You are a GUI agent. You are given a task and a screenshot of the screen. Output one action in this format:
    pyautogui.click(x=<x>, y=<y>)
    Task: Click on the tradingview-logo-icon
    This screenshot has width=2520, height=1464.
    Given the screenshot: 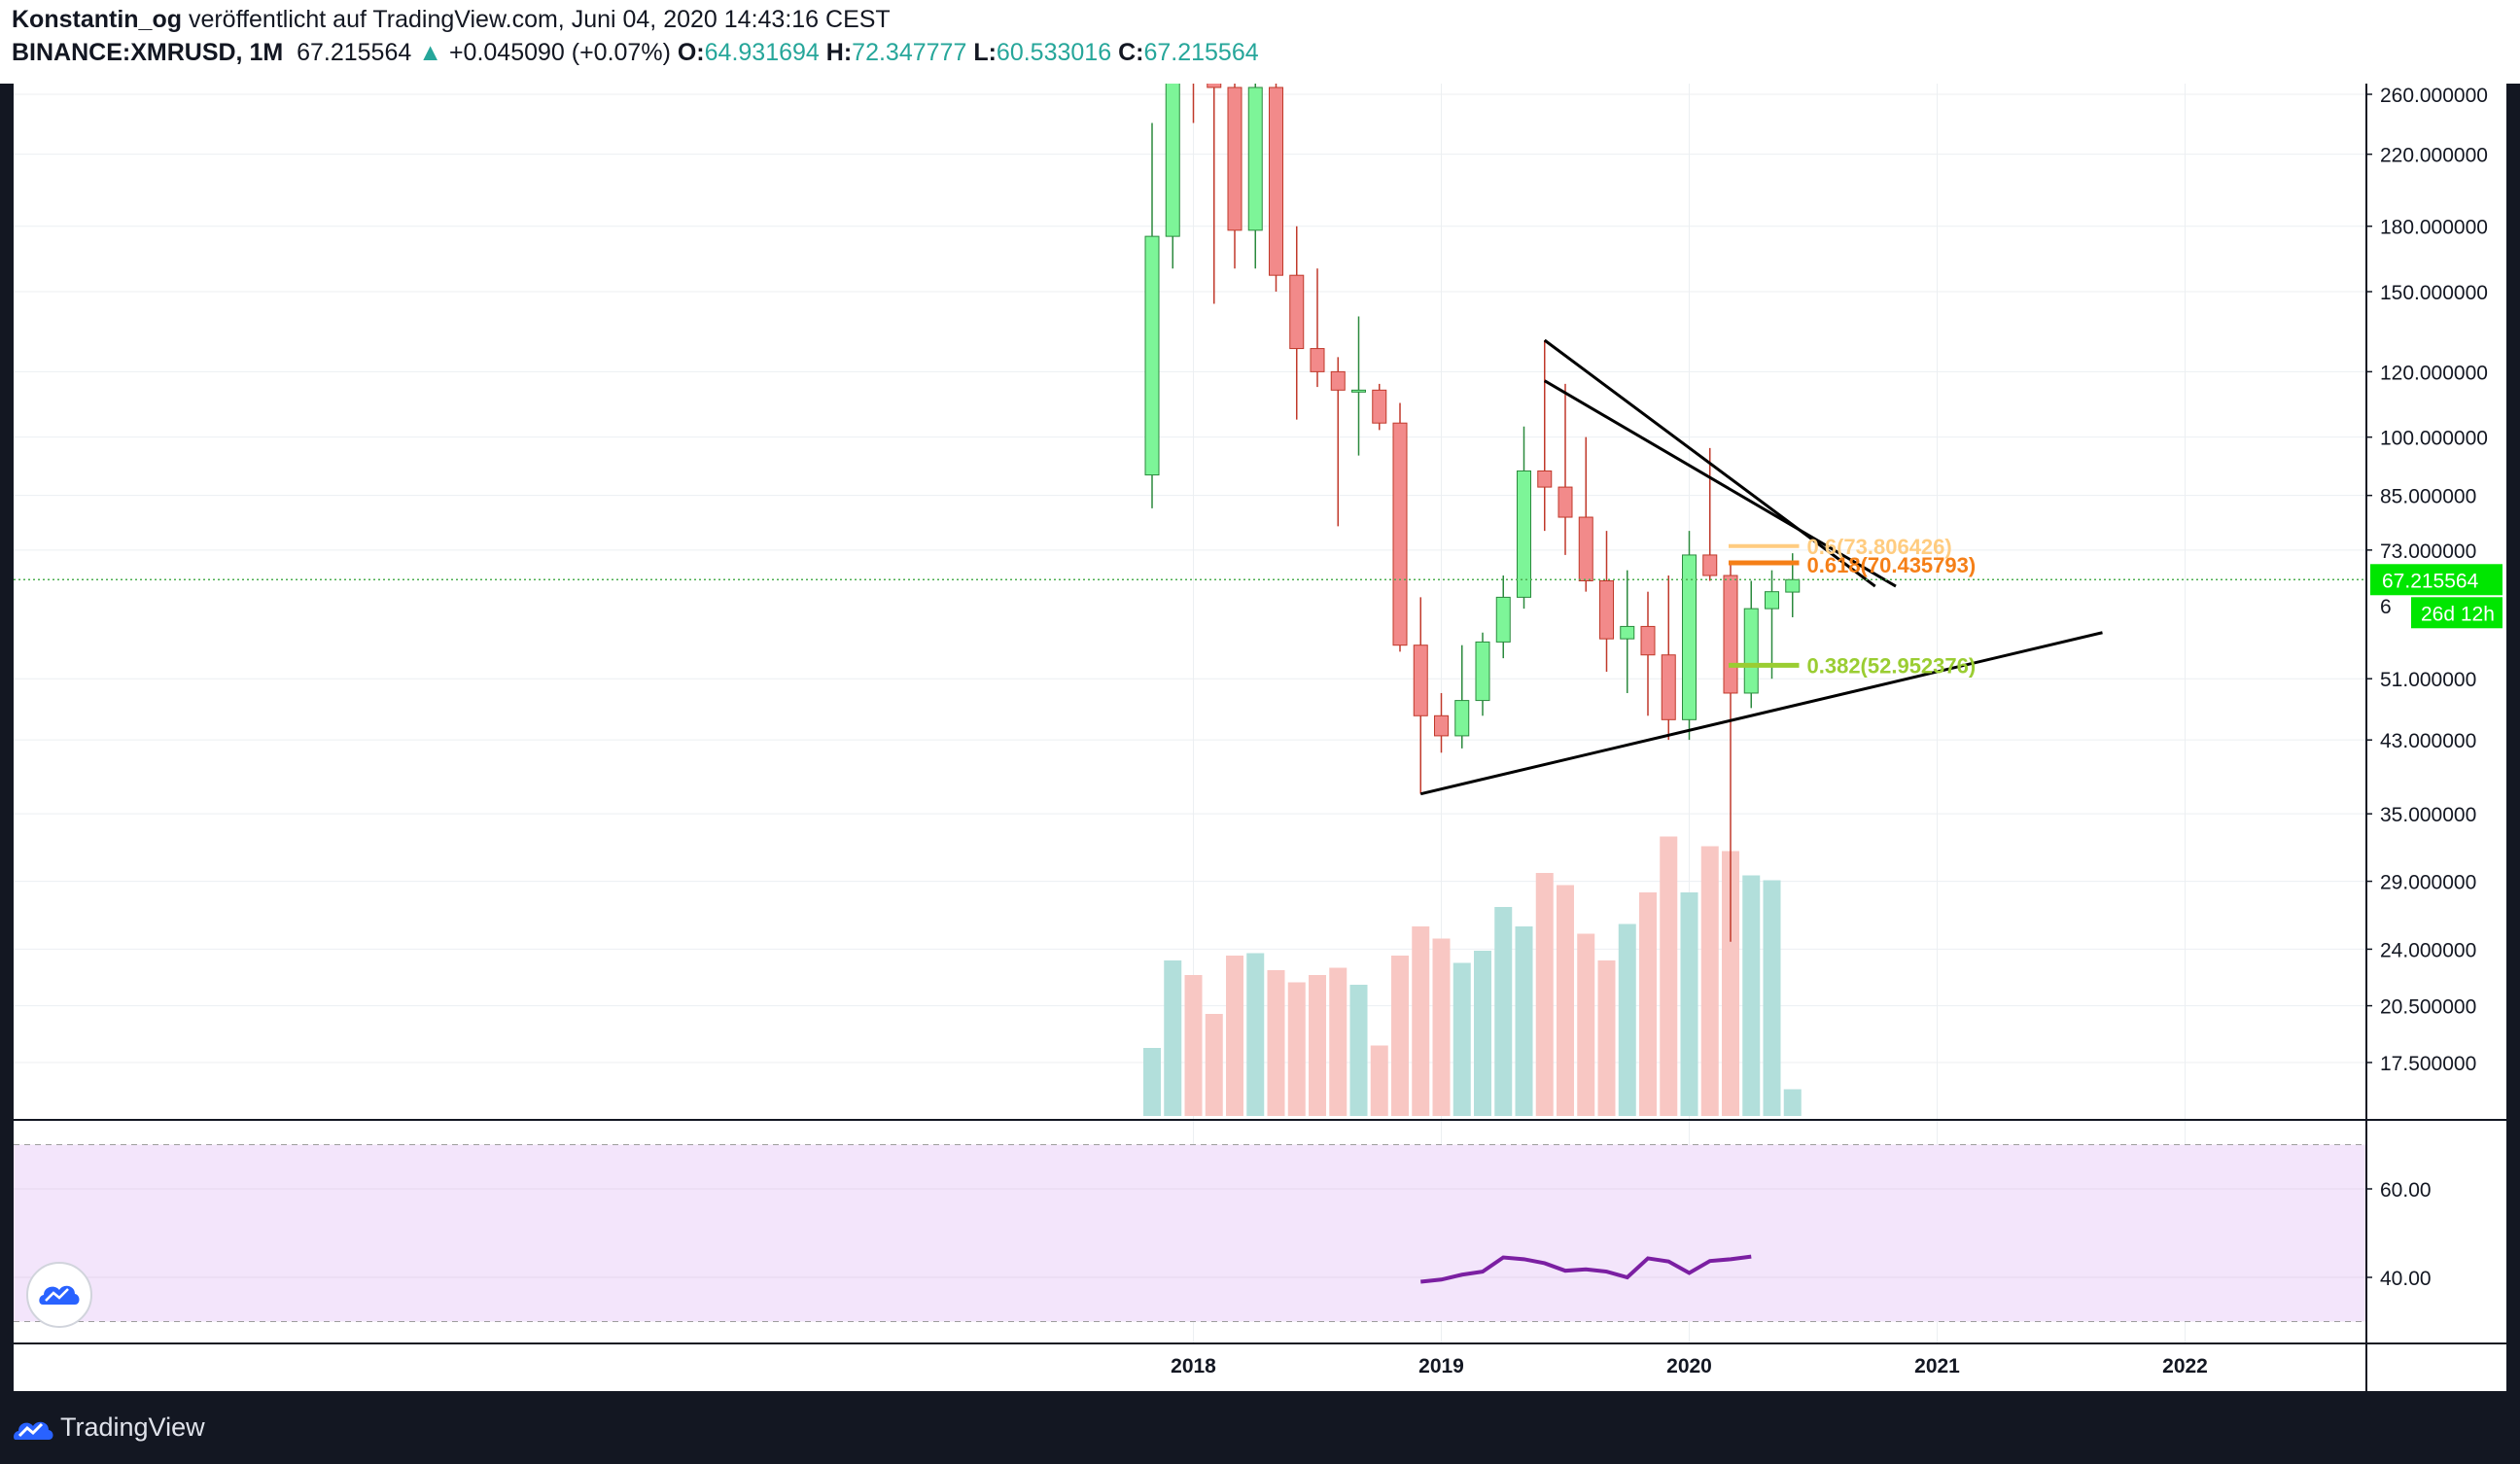 What is the action you would take?
    pyautogui.click(x=33, y=1429)
    